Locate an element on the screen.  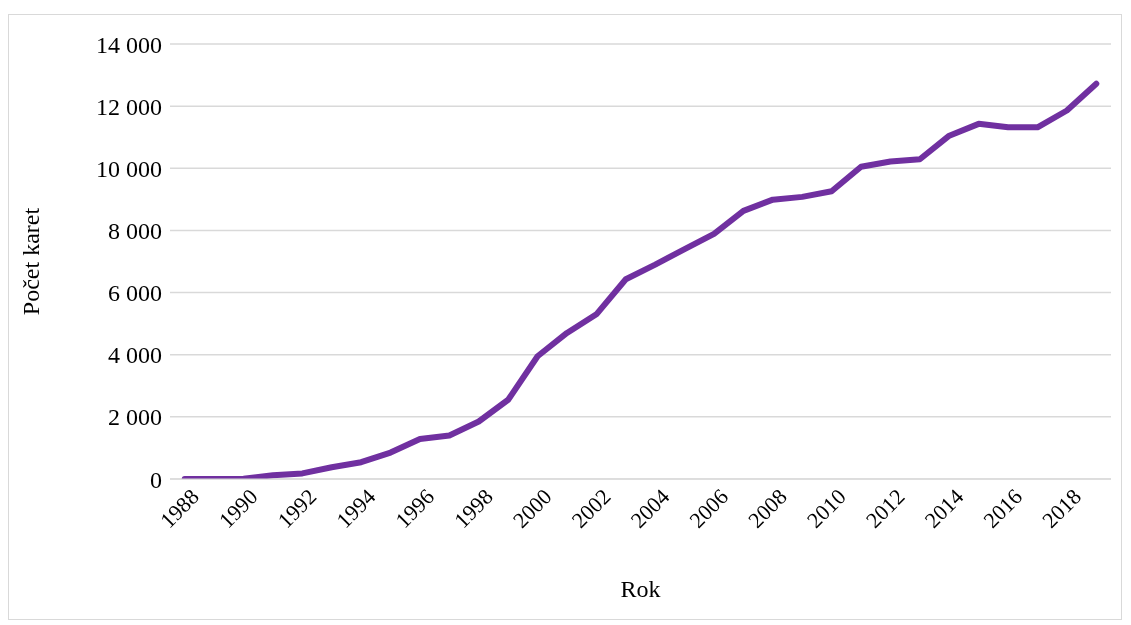
y-tick-label: 14 000 is located at coordinates (129, 44).